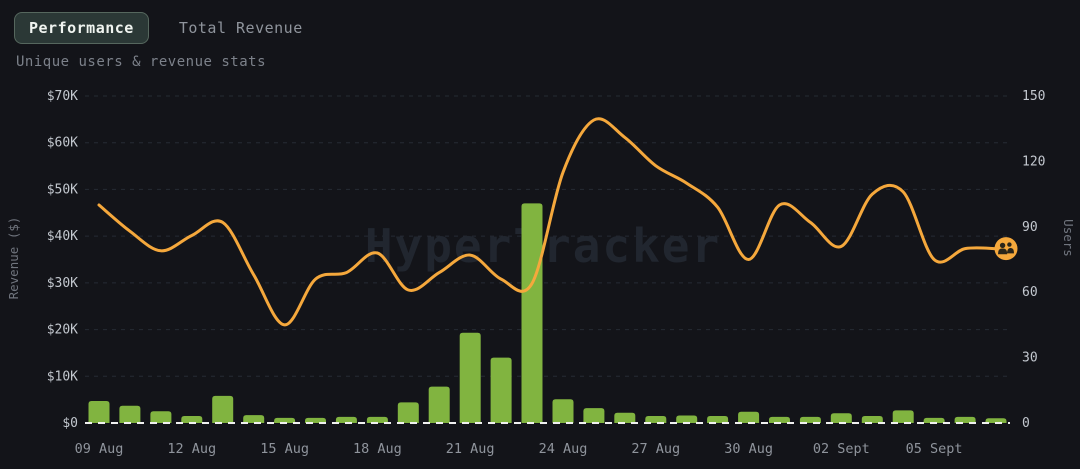  I want to click on y2-axis-title: Users, so click(1068, 238).